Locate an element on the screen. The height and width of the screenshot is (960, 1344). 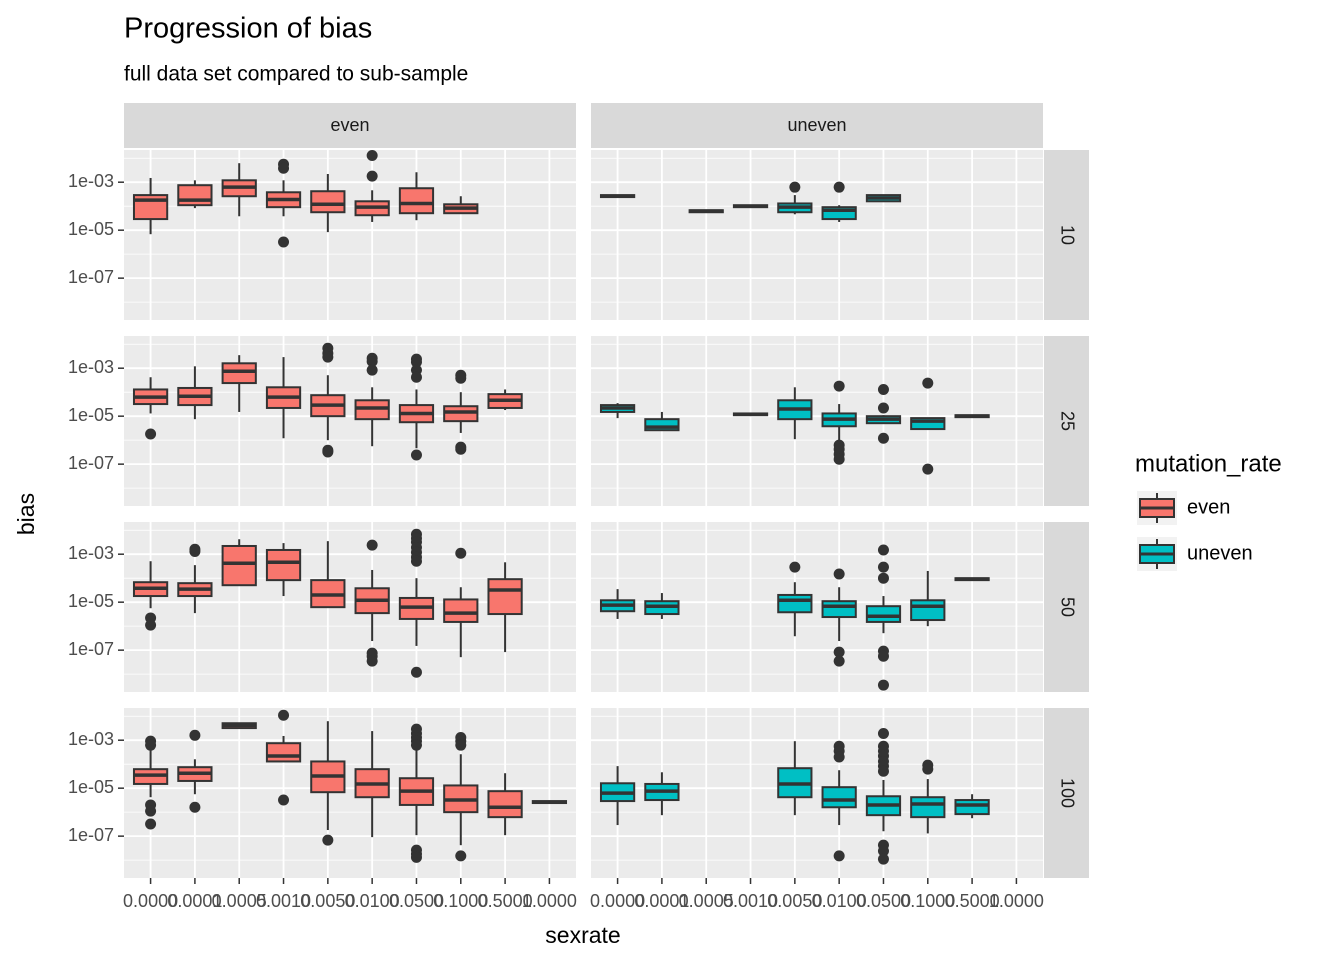
column-strip-label: uneven is located at coordinates (816, 125).